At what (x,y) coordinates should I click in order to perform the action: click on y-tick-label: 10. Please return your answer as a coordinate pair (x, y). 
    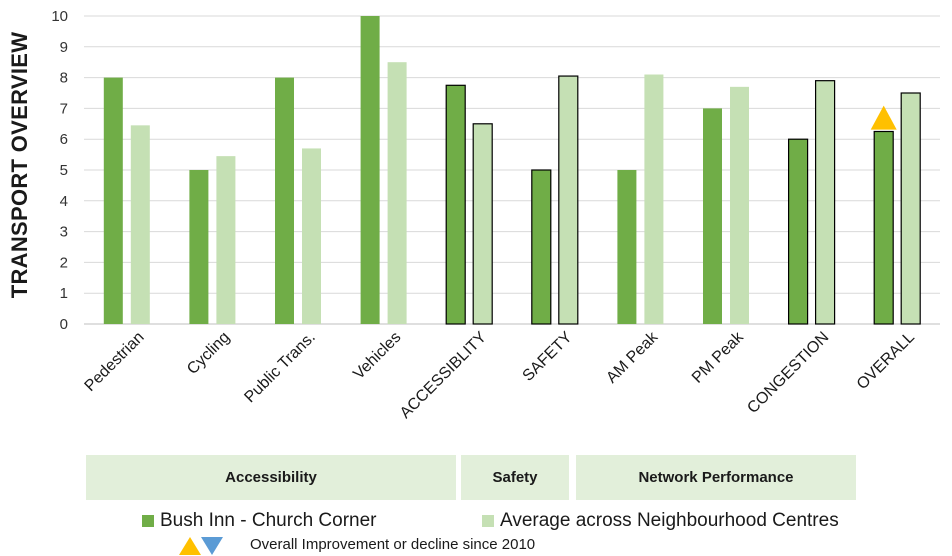
    Looking at the image, I should click on (59, 16).